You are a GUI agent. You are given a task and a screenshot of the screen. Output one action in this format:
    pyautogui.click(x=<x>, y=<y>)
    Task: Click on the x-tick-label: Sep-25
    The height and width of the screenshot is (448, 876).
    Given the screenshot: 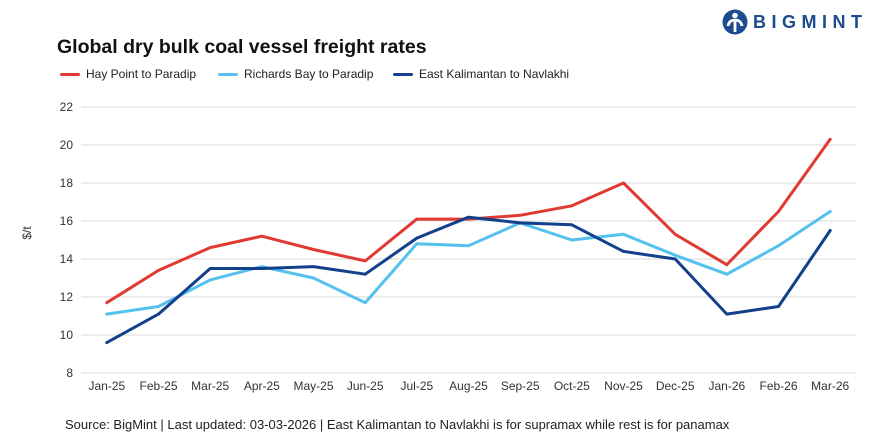 What is the action you would take?
    pyautogui.click(x=520, y=386)
    